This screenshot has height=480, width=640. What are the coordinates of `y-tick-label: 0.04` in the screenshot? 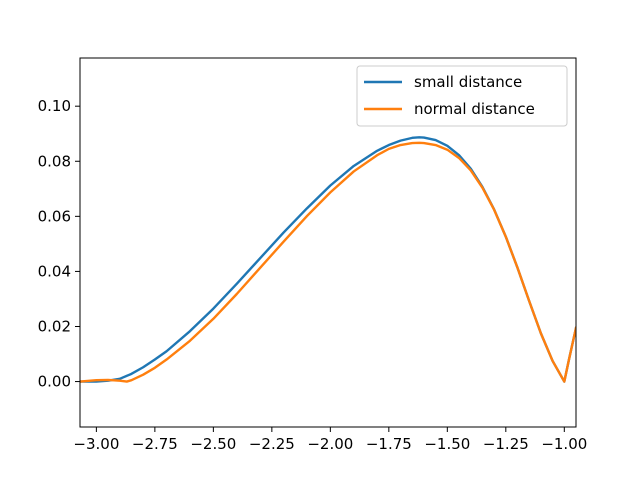 It's located at (54, 271).